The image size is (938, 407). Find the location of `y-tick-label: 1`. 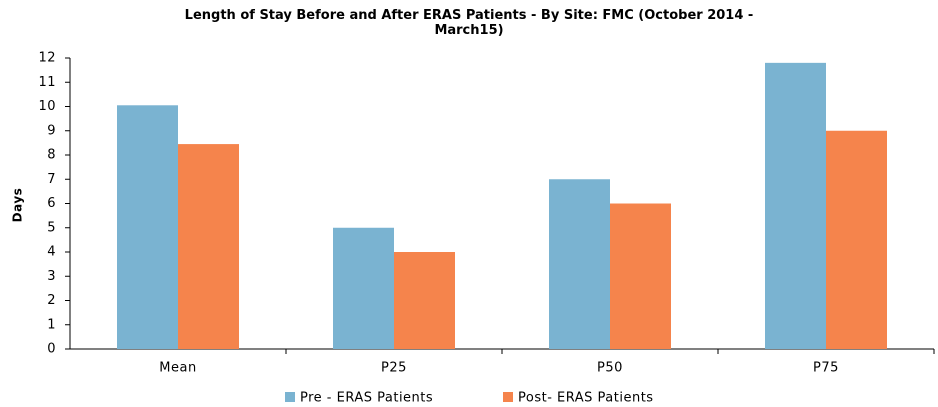

y-tick-label: 1 is located at coordinates (51, 324).